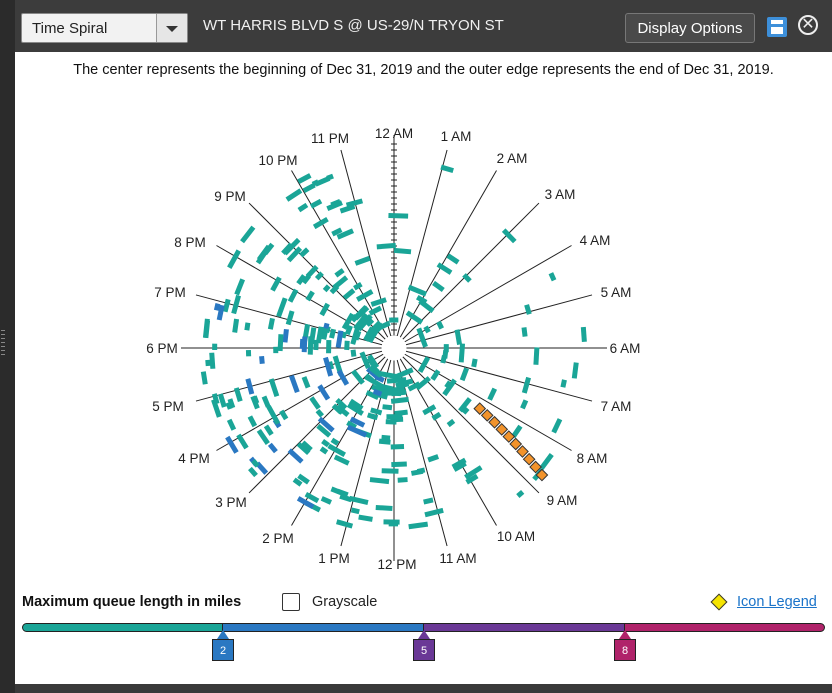  Describe the element at coordinates (3, 350) in the screenshot. I see `panel-resize-handle` at that location.